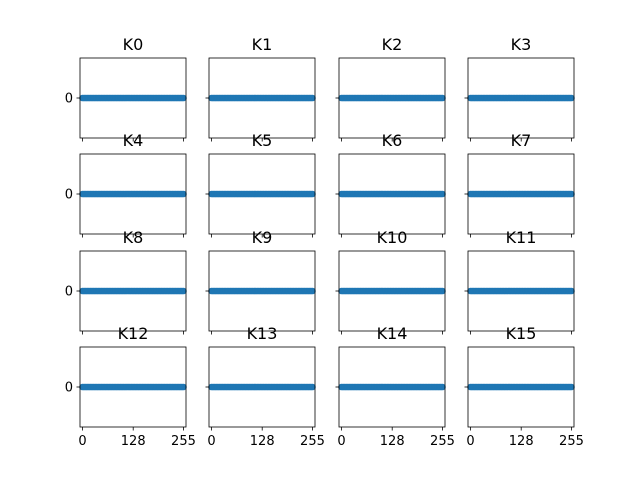 This screenshot has width=640, height=480. What do you see at coordinates (392, 140) in the screenshot?
I see `panel-title-k6: K6` at bounding box center [392, 140].